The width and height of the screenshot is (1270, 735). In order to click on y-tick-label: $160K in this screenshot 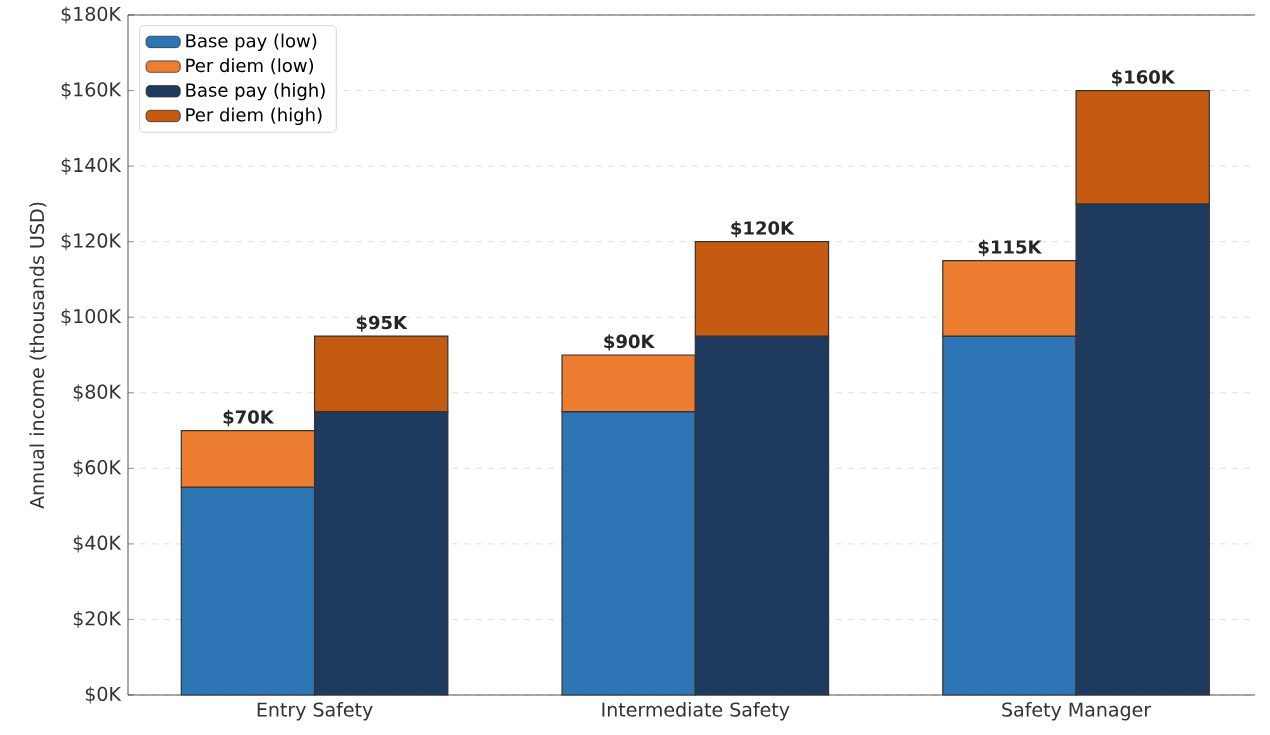, I will do `click(91, 90)`.